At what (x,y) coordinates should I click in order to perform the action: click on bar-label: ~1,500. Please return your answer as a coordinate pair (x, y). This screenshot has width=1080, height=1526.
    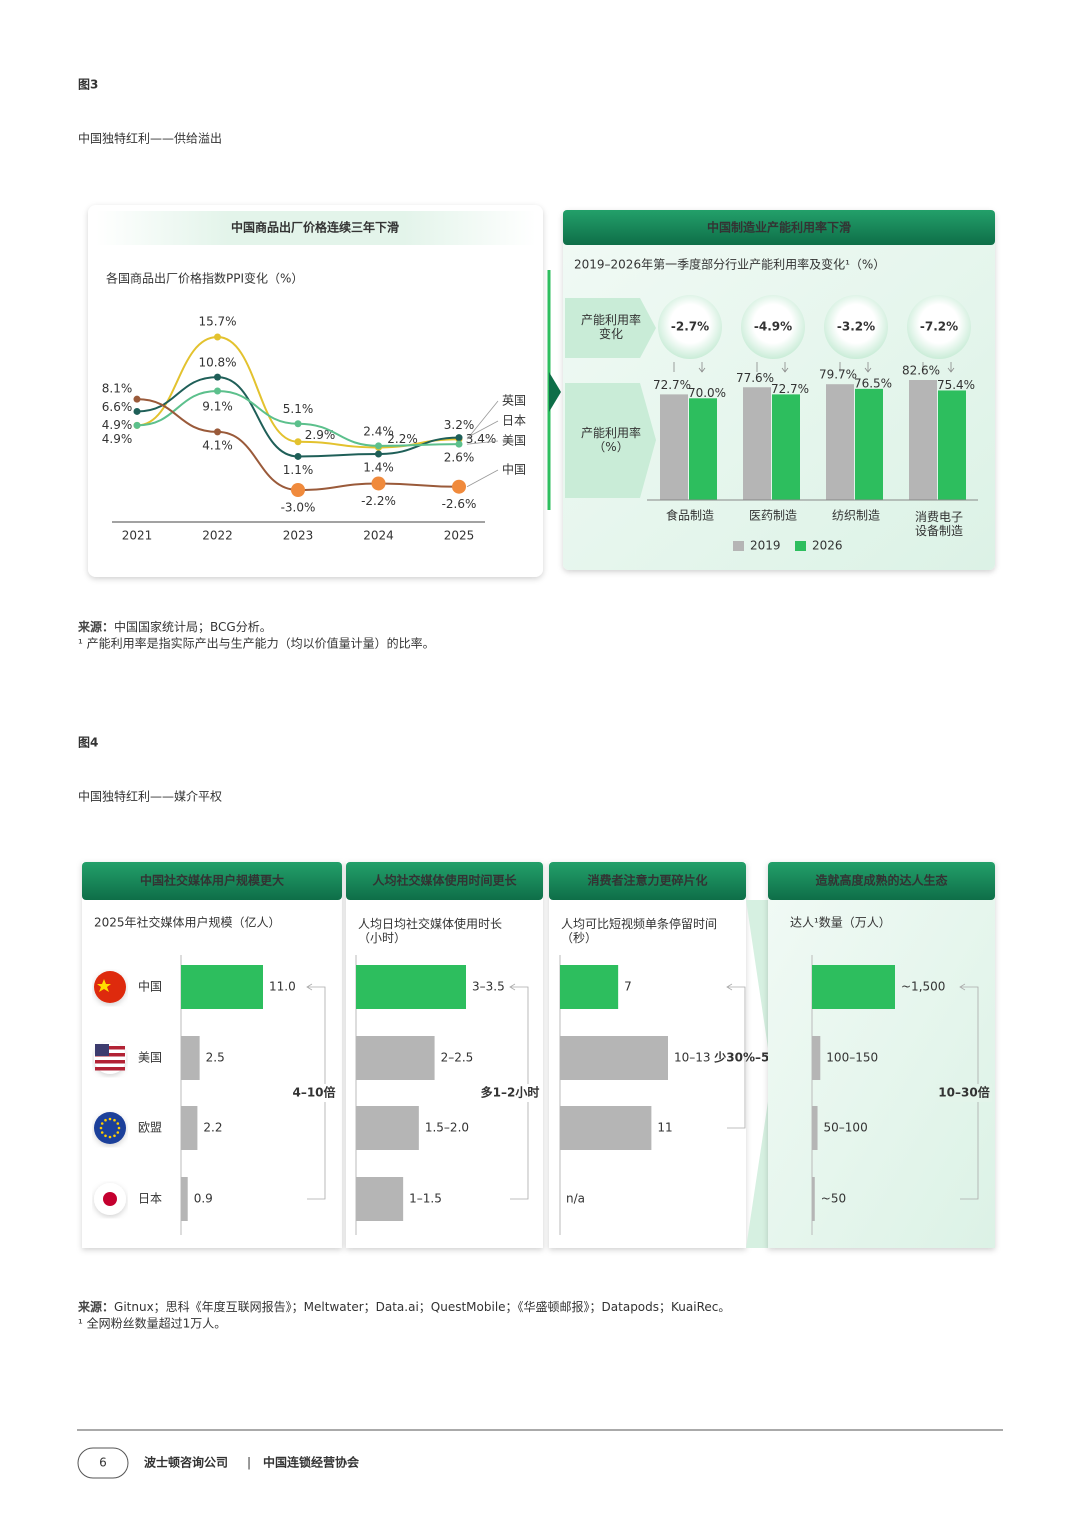
    Looking at the image, I should click on (923, 987).